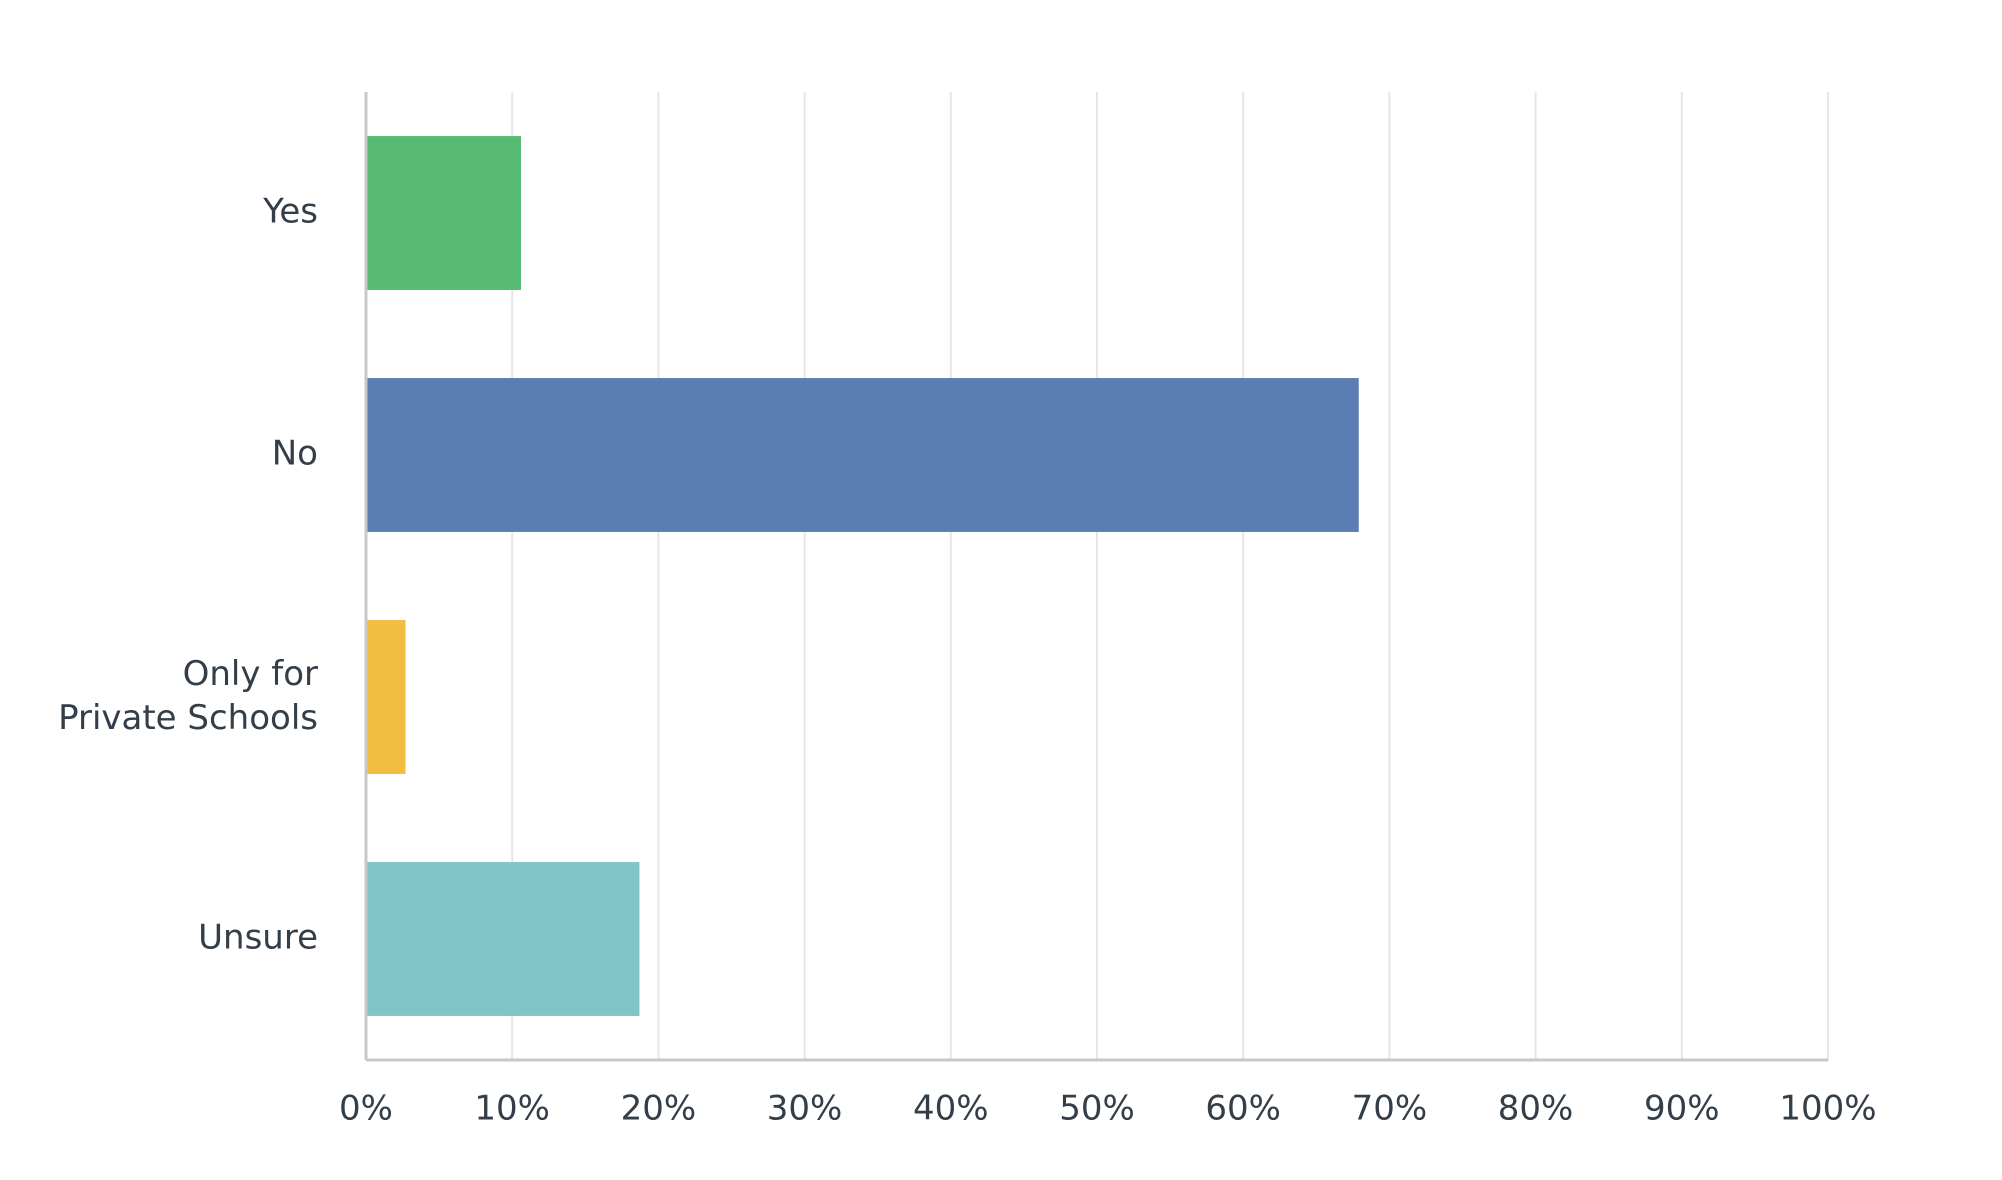 The width and height of the screenshot is (2002, 1180). I want to click on x-tick-label: 60%, so click(1243, 1109).